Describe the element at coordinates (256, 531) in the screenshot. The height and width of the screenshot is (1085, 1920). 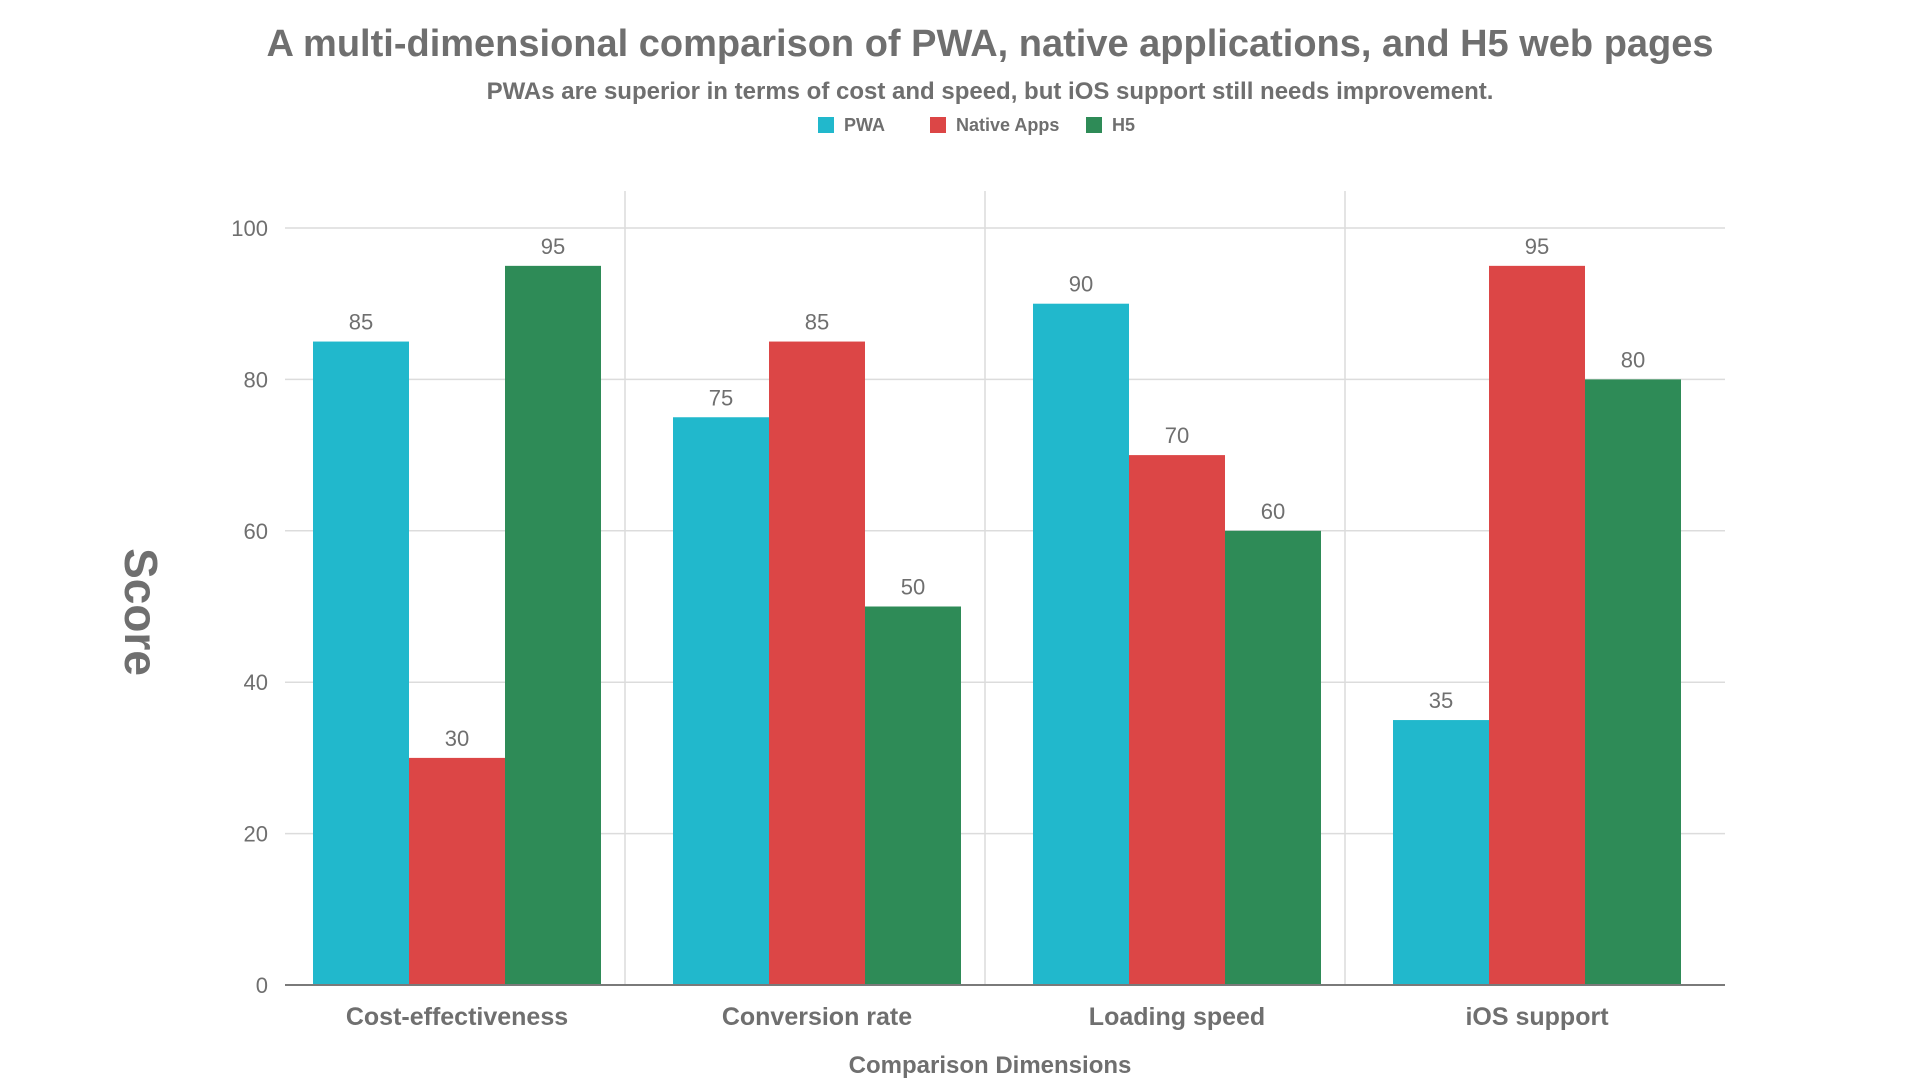
I see `y-tick-label: 60` at that location.